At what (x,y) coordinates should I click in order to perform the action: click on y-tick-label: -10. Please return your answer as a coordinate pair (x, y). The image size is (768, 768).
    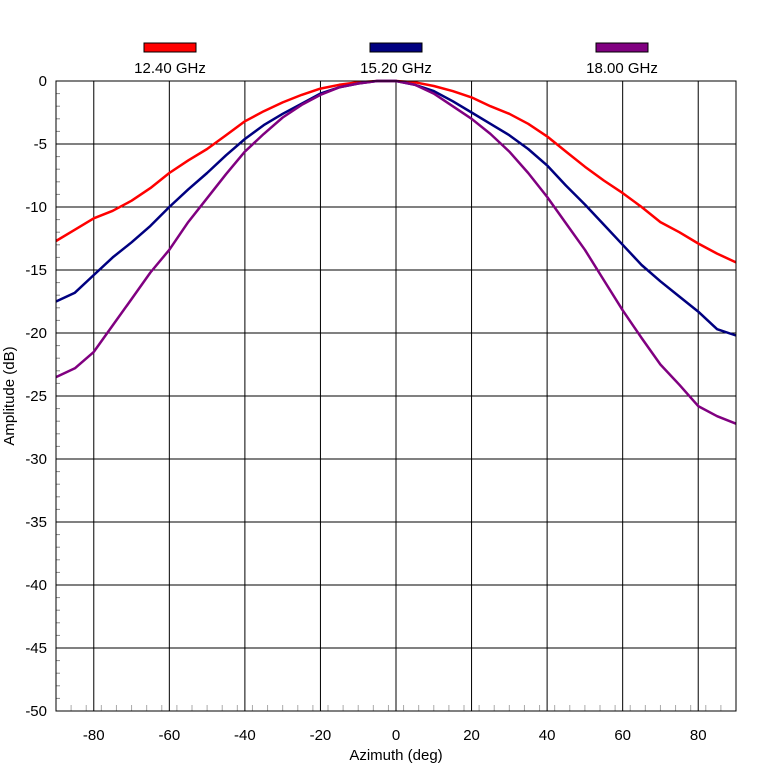
    Looking at the image, I should click on (36, 207).